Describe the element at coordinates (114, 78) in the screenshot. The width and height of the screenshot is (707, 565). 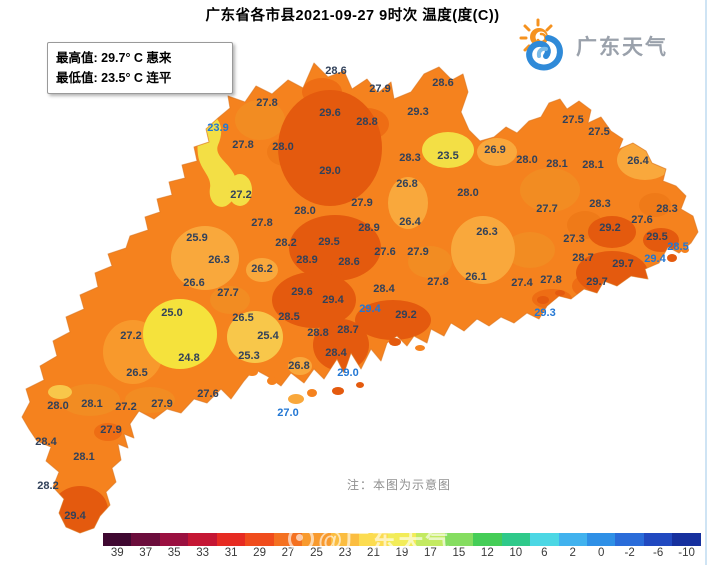
I see `min-value-line: 最低值: 23.5° C 连平` at that location.